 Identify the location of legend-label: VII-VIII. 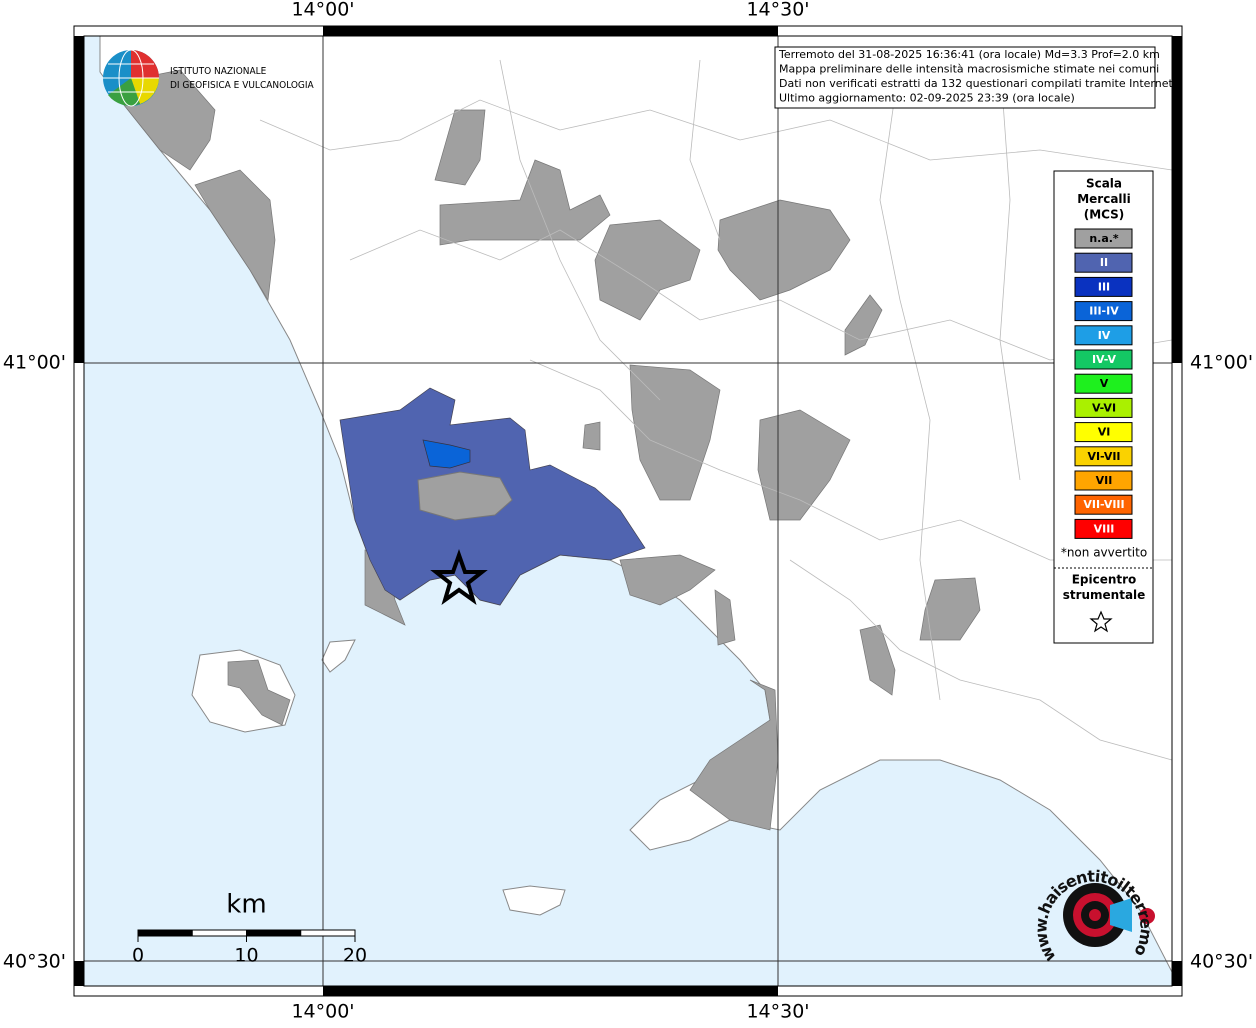
(1103, 504).